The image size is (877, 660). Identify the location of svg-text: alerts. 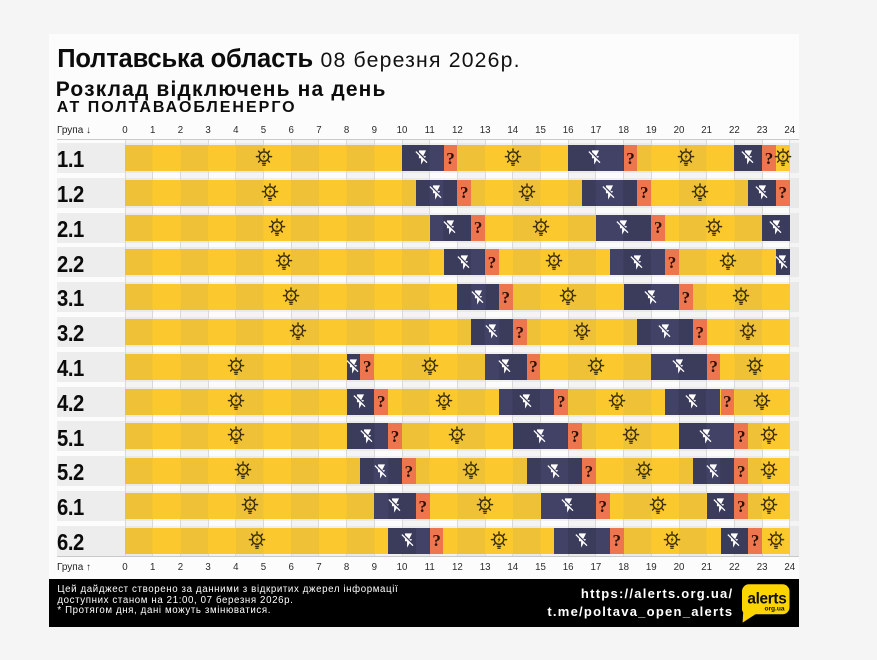
(766, 598).